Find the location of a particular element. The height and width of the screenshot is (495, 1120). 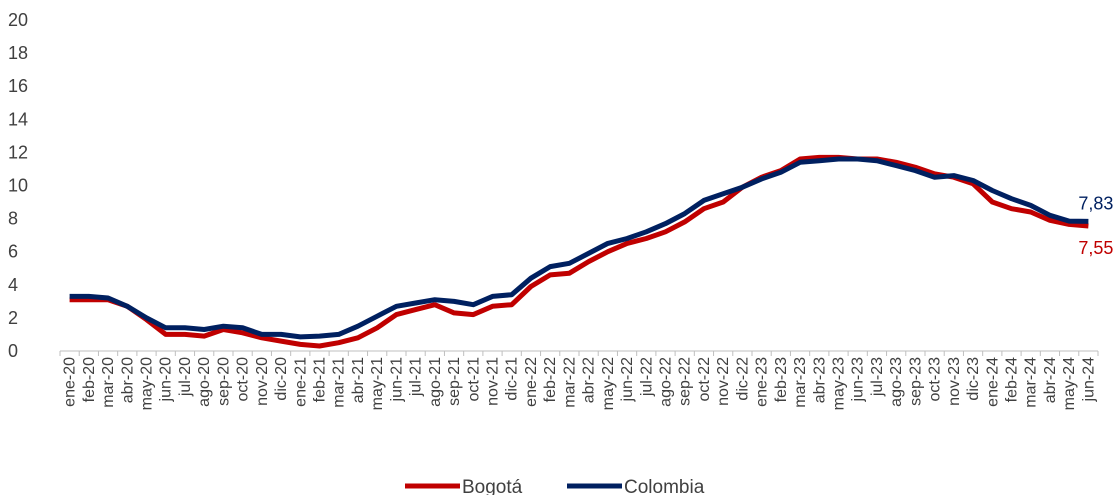

x-tick-label: feb-22 is located at coordinates (550, 379).